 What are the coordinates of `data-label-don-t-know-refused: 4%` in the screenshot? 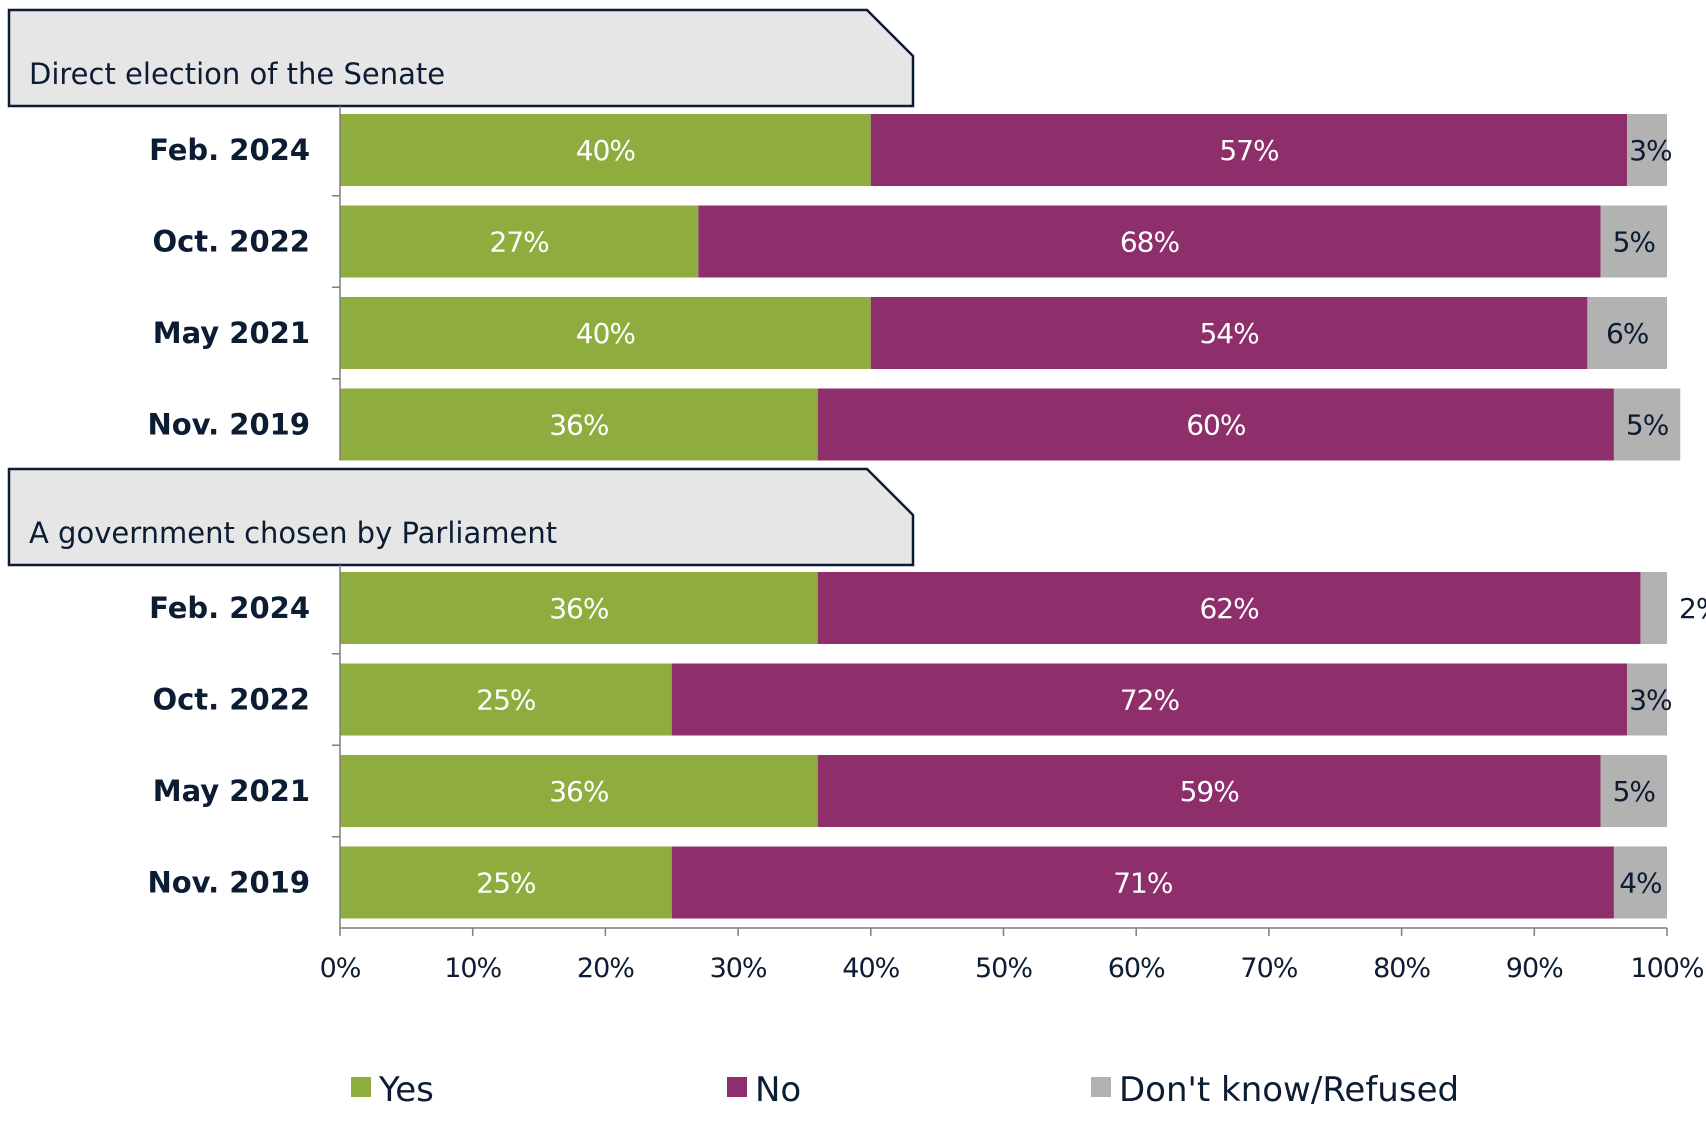 It's located at (1640, 883).